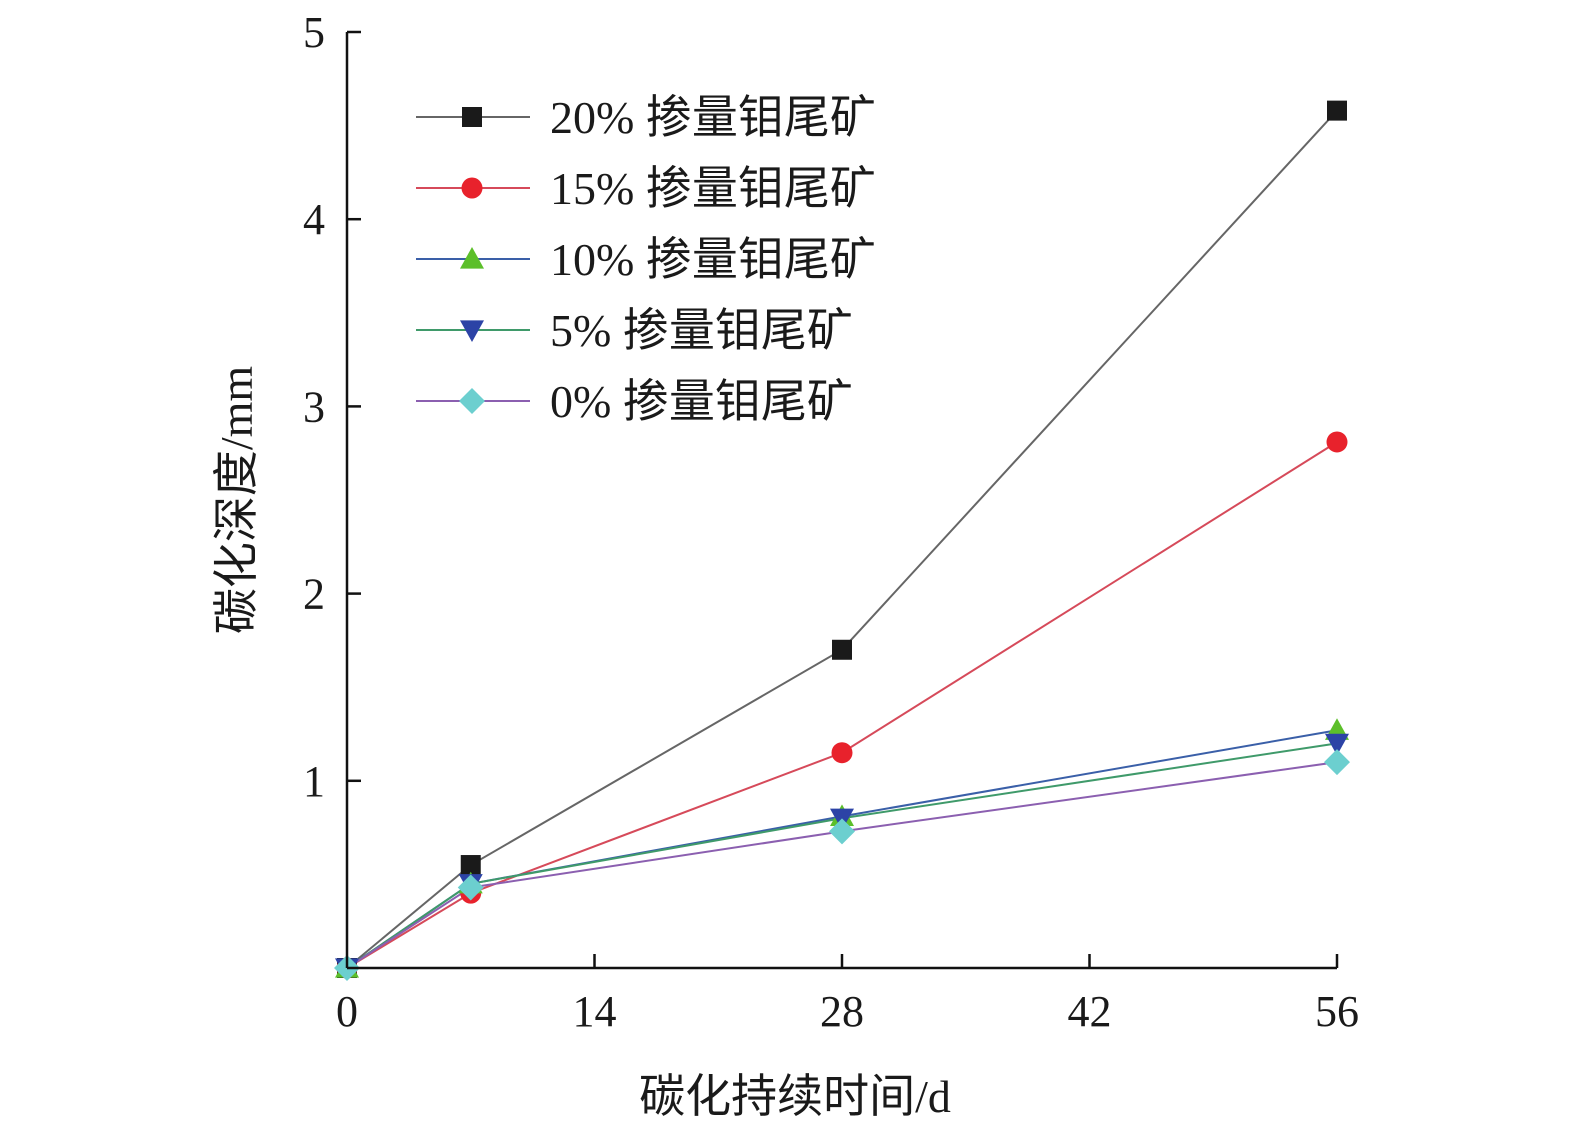  I want to click on legend-label-4: 0% 掺量钼尾矿, so click(701, 401).